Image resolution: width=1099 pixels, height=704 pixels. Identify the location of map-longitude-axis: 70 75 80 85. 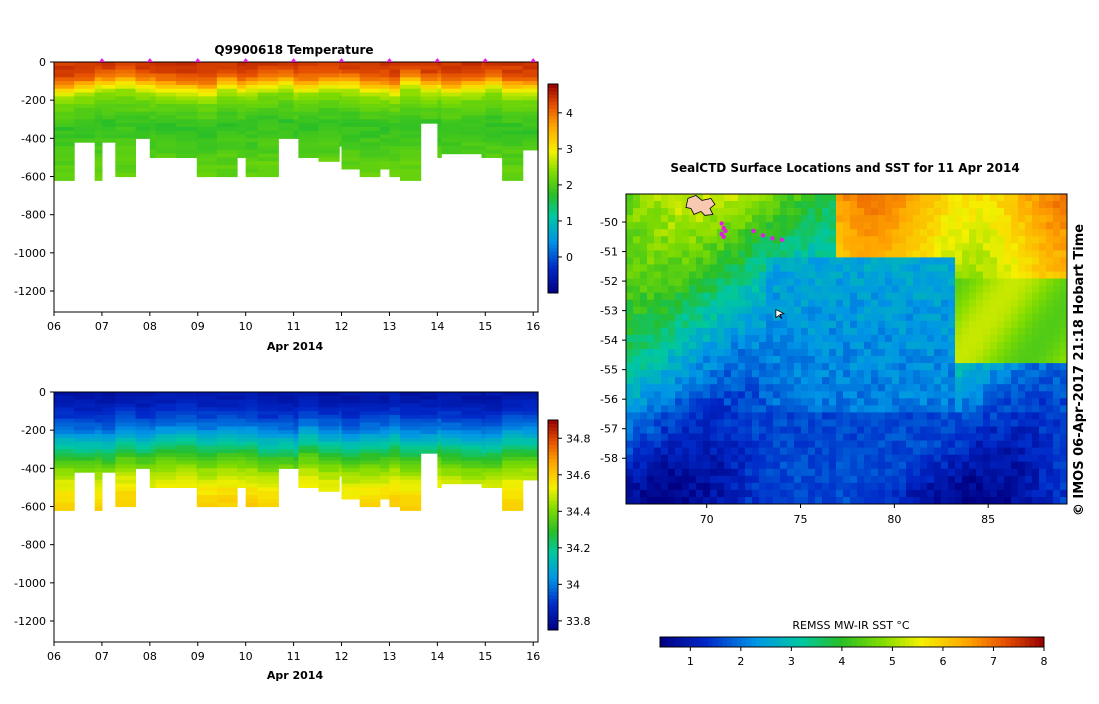
(847, 515).